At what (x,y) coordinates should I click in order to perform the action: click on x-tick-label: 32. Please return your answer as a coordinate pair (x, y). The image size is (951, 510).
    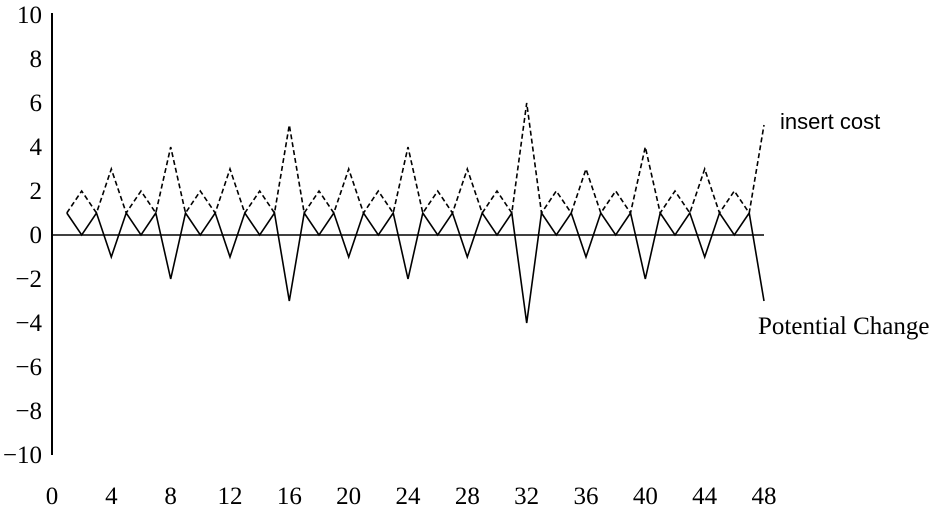
    Looking at the image, I should click on (526, 496).